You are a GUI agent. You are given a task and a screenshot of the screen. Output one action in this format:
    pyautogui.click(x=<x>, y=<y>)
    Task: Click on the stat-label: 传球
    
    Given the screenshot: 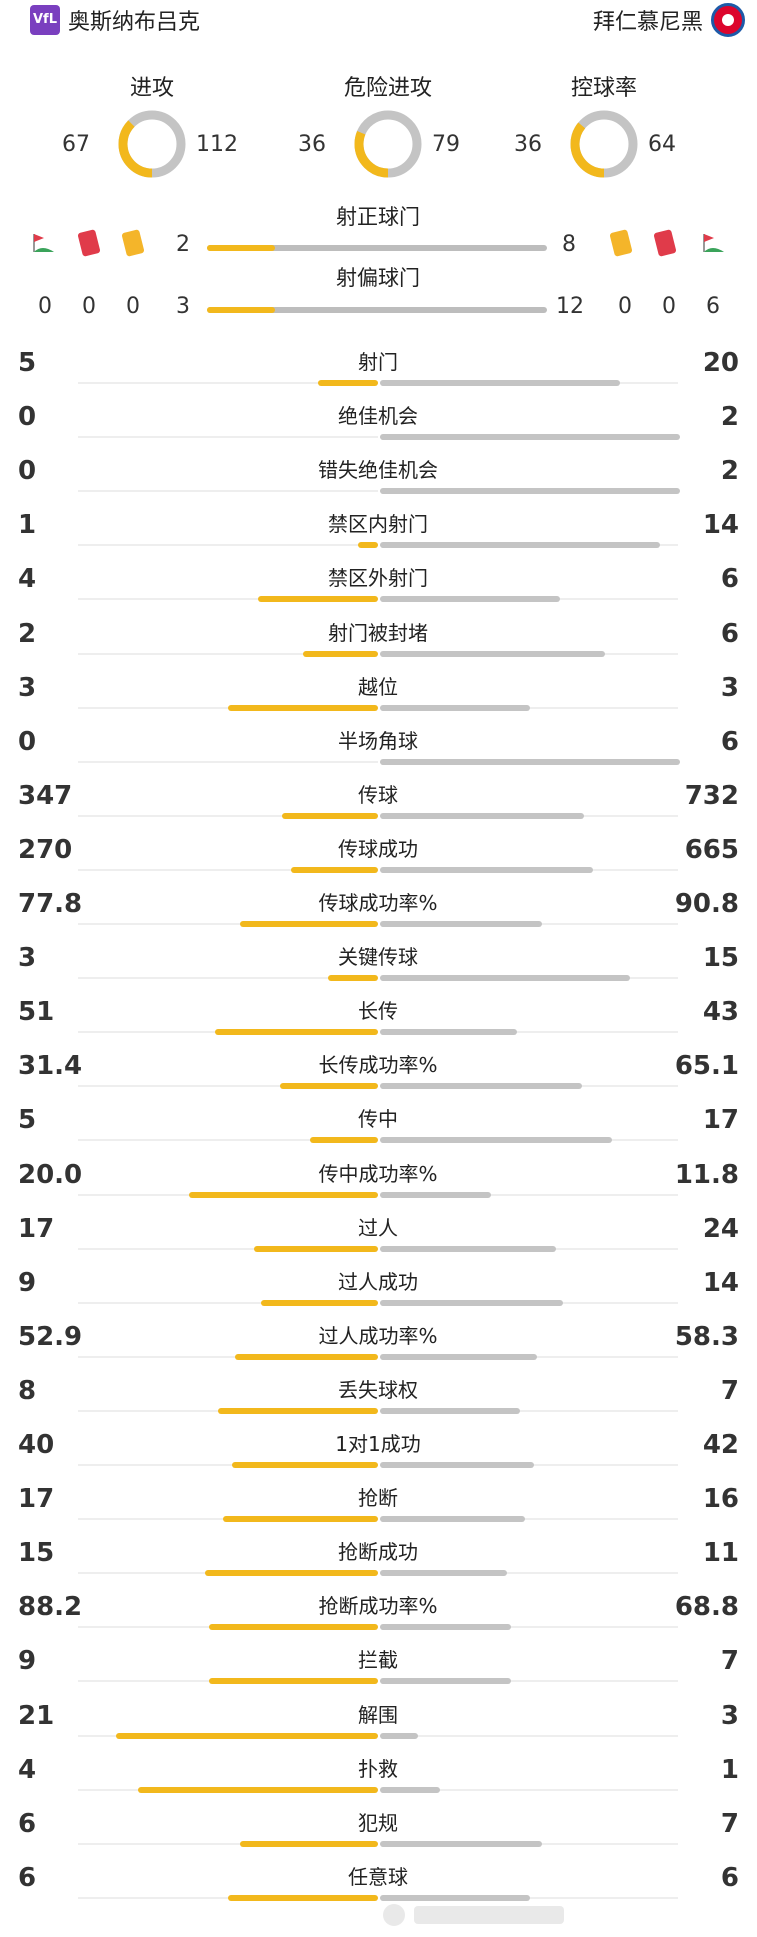 What is the action you would take?
    pyautogui.click(x=378, y=794)
    